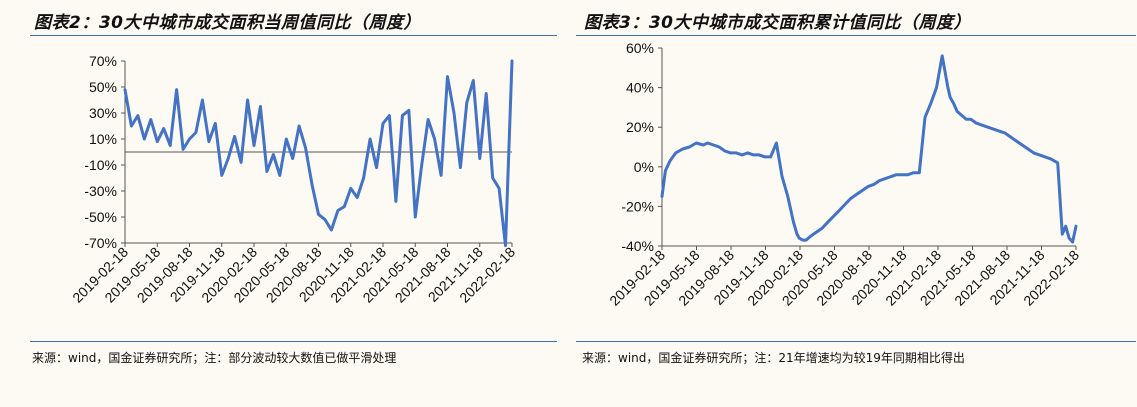  What do you see at coordinates (856, 35) in the screenshot?
I see `right-title-rule` at bounding box center [856, 35].